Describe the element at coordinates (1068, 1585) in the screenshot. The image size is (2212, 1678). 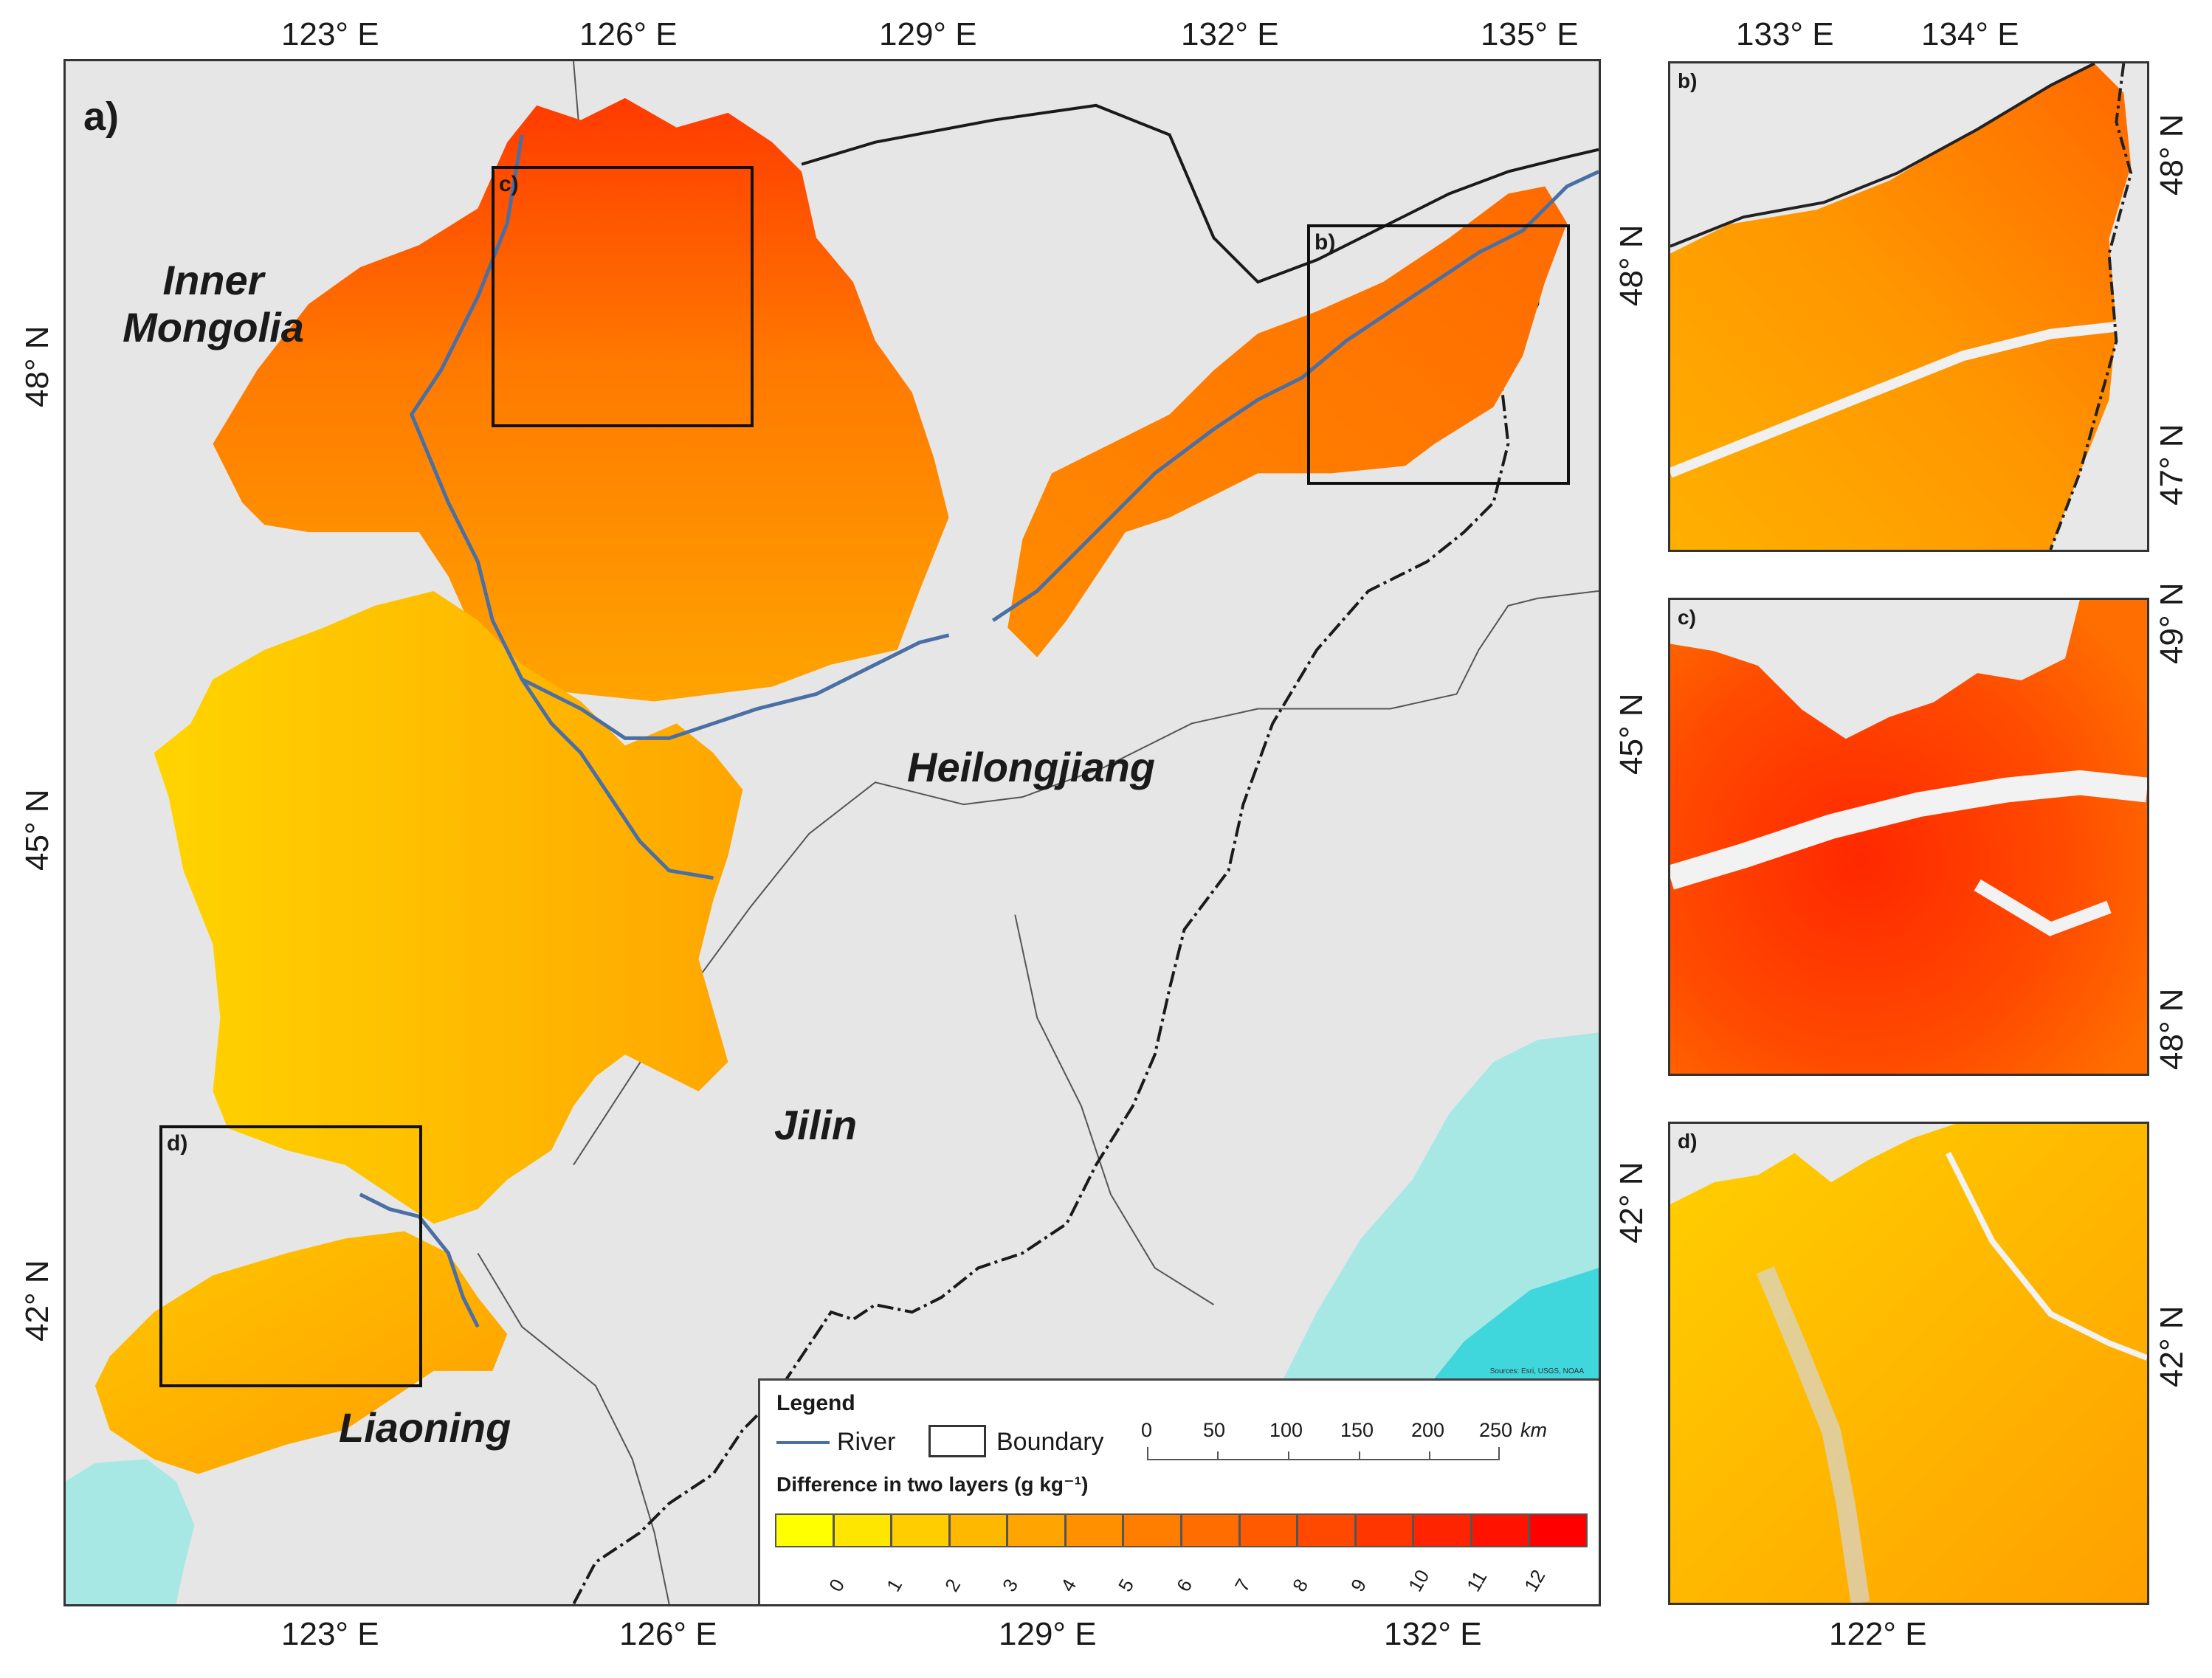
I see `colorbar-label: 4` at that location.